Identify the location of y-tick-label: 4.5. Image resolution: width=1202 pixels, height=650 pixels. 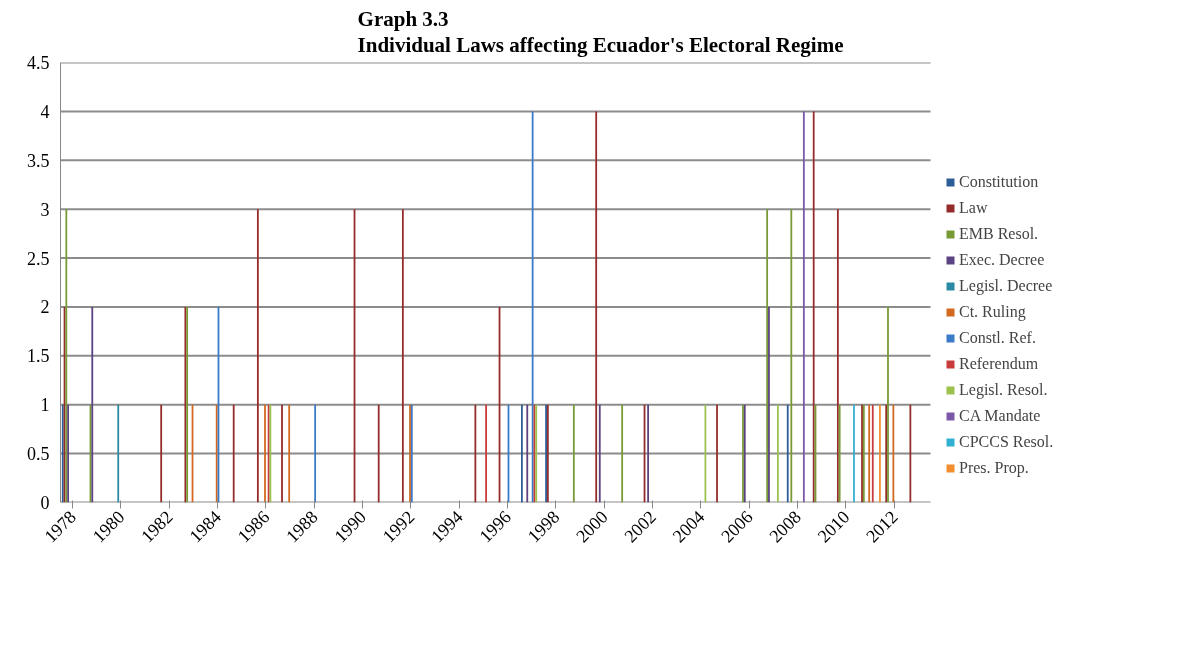
(38, 63).